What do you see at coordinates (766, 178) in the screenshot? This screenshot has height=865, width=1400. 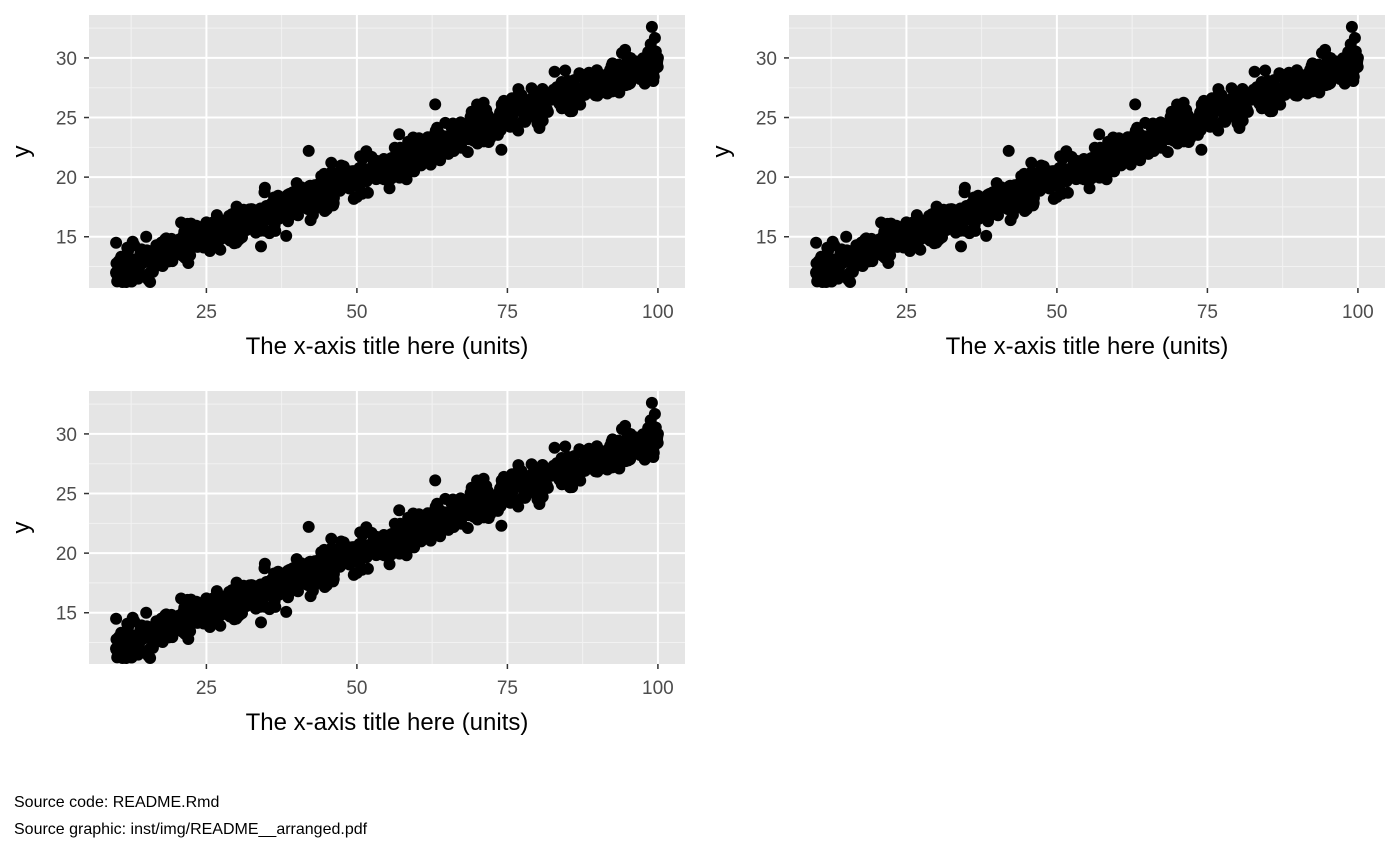 I see `y-tick-label: 20` at bounding box center [766, 178].